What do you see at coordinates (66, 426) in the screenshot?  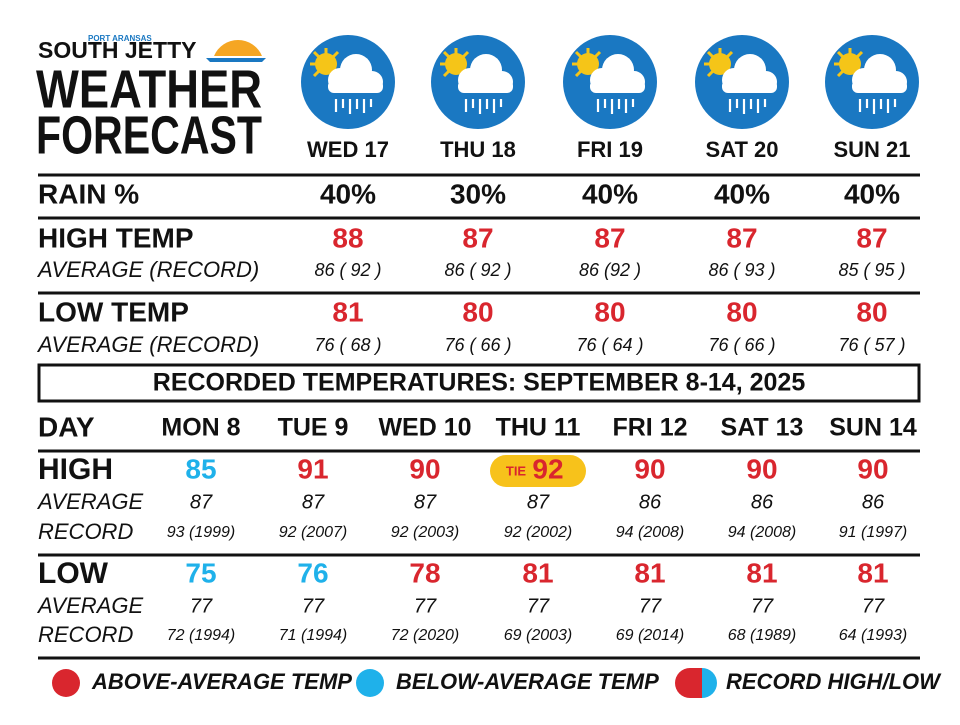 I see `row-label: DAY` at bounding box center [66, 426].